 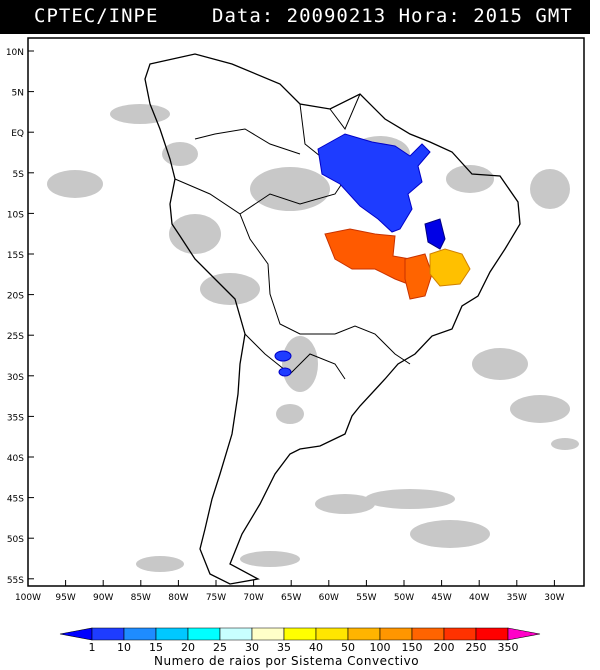 What do you see at coordinates (20, 317) in the screenshot?
I see `latitude-axis: 10N 5N EQ 5S 10S 15S 20S 25S 30S 35S 40S 45S 50S 55S` at bounding box center [20, 317].